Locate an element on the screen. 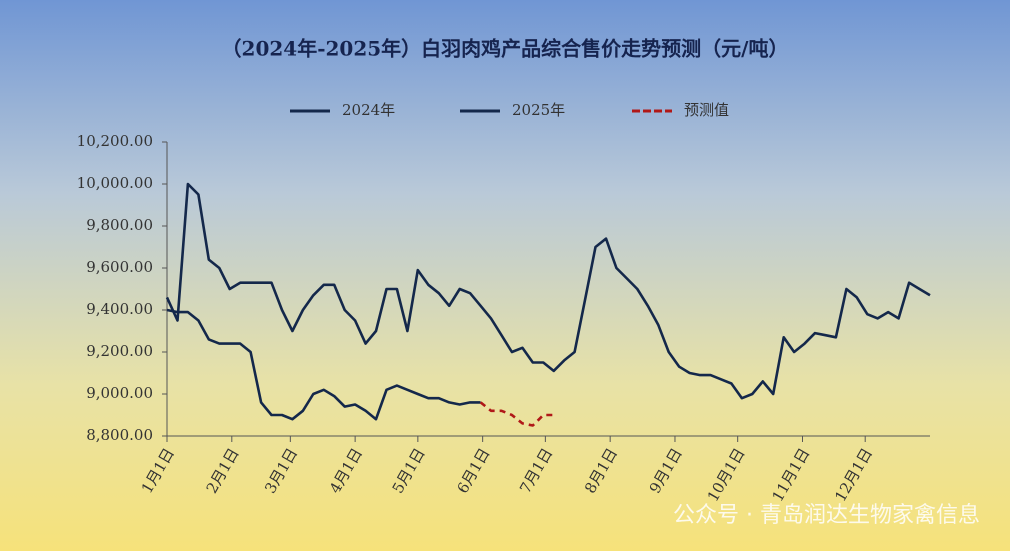  x-tick-label: 2月1日 is located at coordinates (223, 471).